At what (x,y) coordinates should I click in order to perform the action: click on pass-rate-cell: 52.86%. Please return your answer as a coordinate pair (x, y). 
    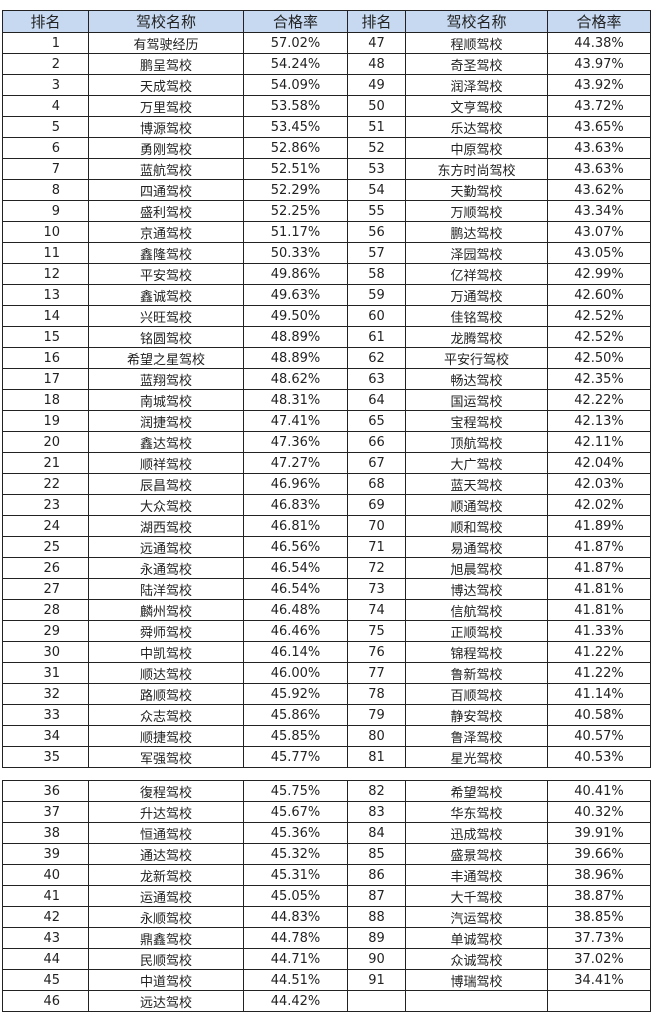
    Looking at the image, I should click on (295, 148).